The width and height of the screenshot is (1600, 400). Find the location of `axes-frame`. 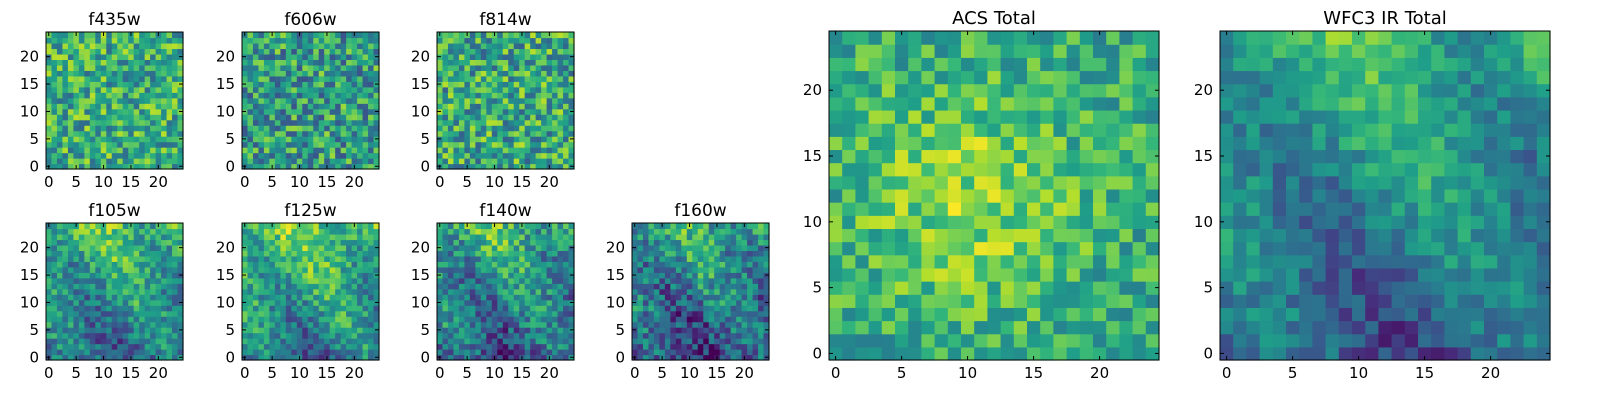

axes-frame is located at coordinates (700, 291).